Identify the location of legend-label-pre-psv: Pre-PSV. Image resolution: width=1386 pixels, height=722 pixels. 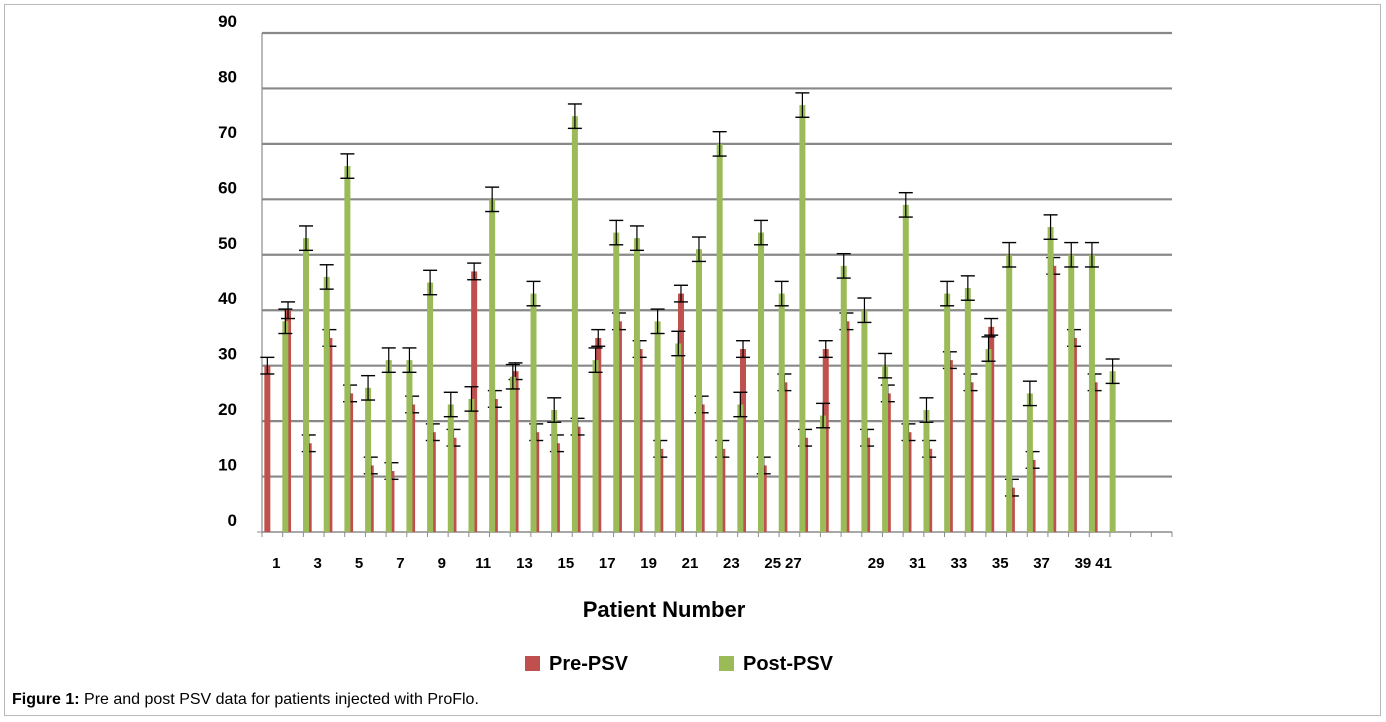
(589, 664).